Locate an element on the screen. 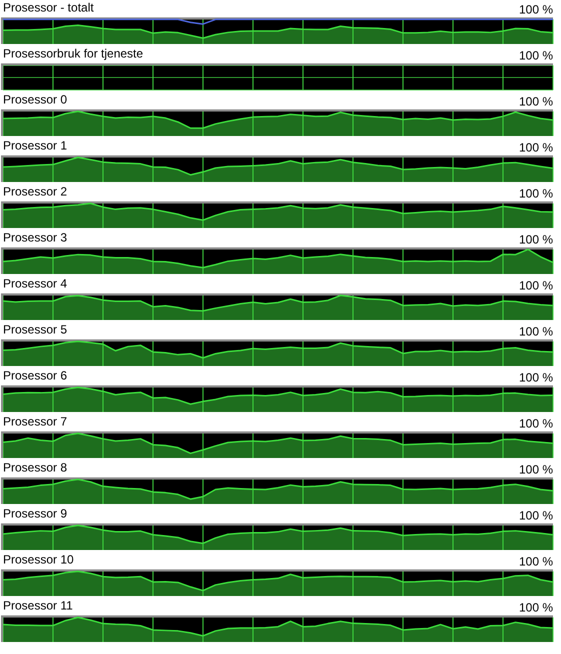 The image size is (561, 654). chart-title: Prosessor 5 is located at coordinates (35, 329).